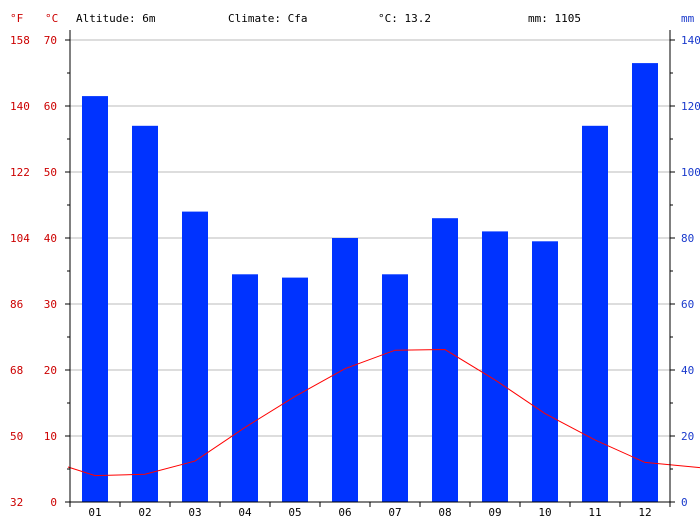 The width and height of the screenshot is (700, 520). Describe the element at coordinates (50, 106) in the screenshot. I see `celsius-tick-label: 60` at that location.